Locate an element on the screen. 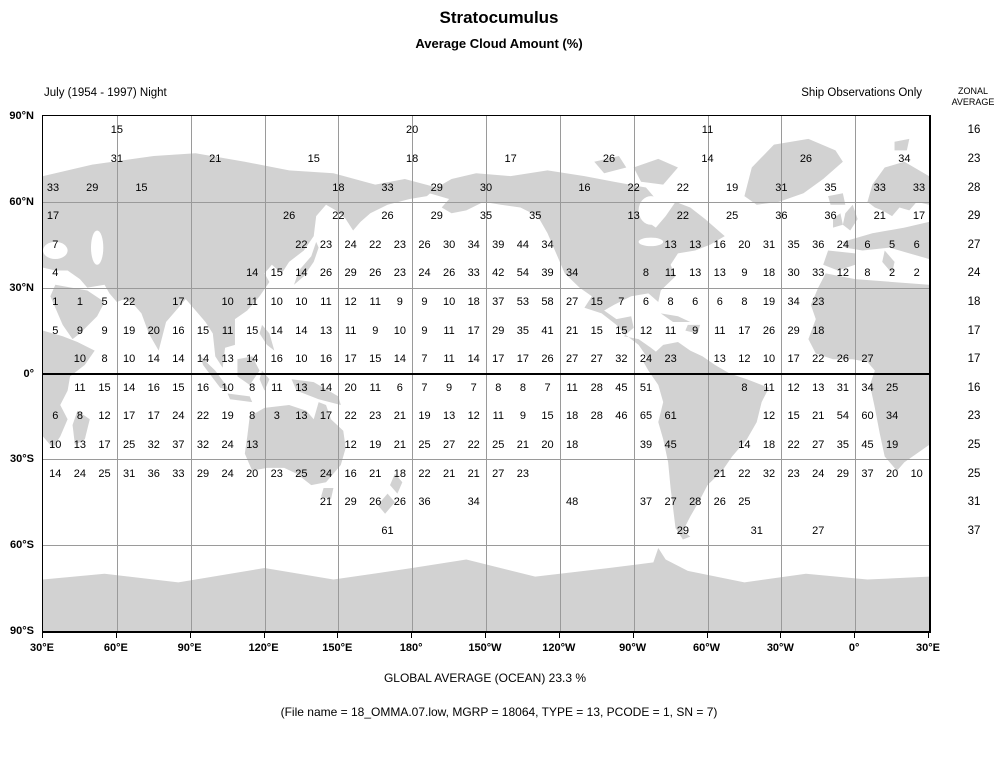 The height and width of the screenshot is (760, 998). lat-tick-label: 90°N is located at coordinates (21, 116).